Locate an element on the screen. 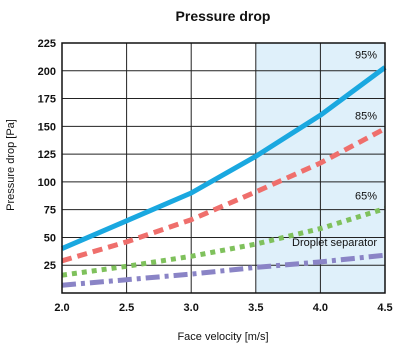 The height and width of the screenshot is (350, 401). series-label: 95% is located at coordinates (366, 55).